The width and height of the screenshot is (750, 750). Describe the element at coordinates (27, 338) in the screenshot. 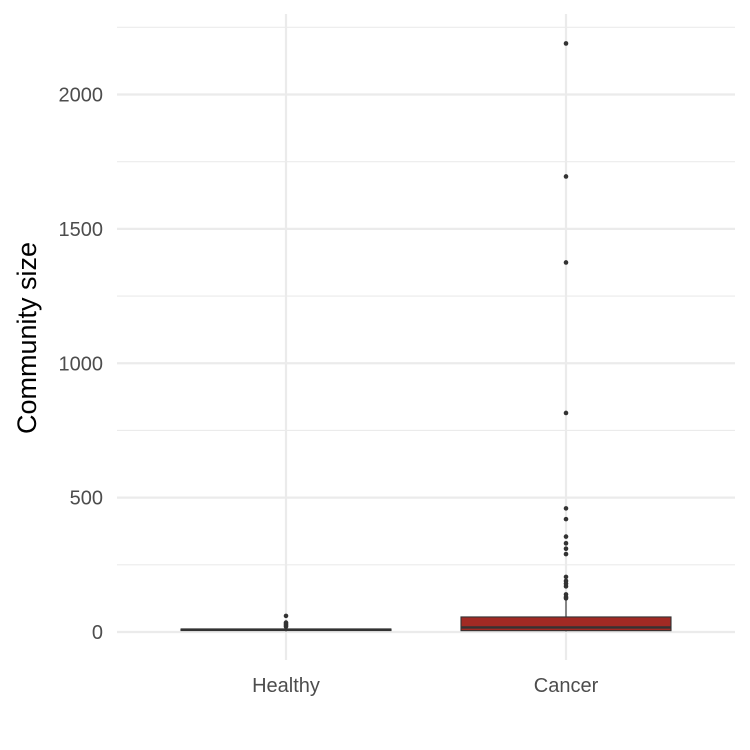

I see `y-axis-title: Community size` at that location.